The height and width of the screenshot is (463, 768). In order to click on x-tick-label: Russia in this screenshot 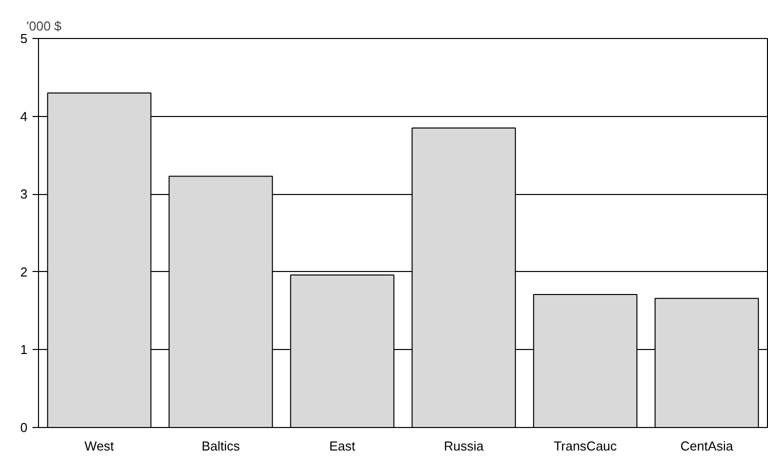, I will do `click(464, 446)`.